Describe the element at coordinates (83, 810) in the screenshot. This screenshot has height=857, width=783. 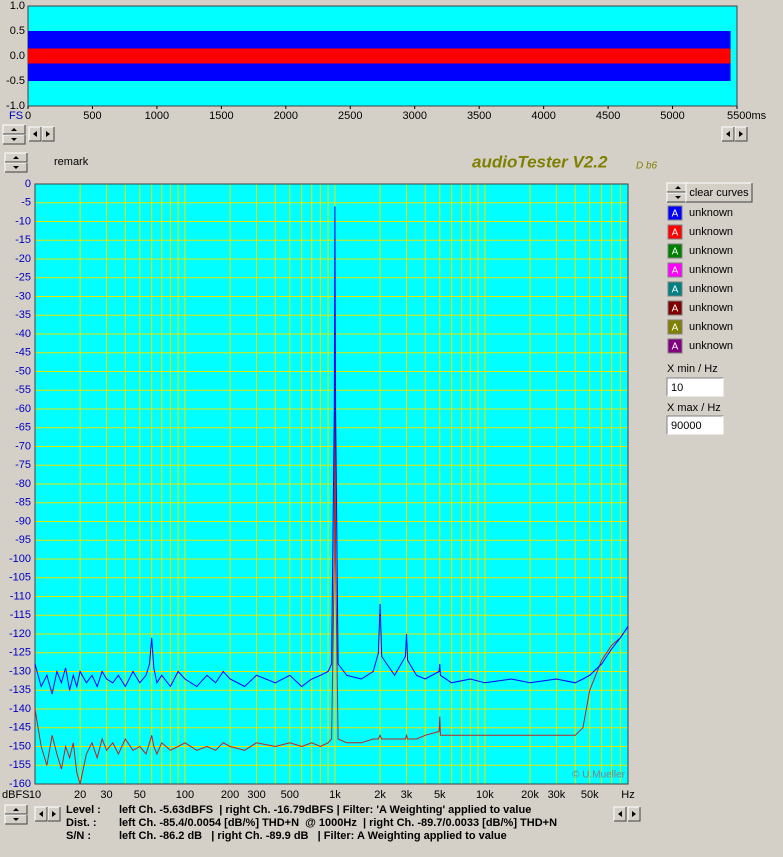
I see `status-label: Level :` at that location.